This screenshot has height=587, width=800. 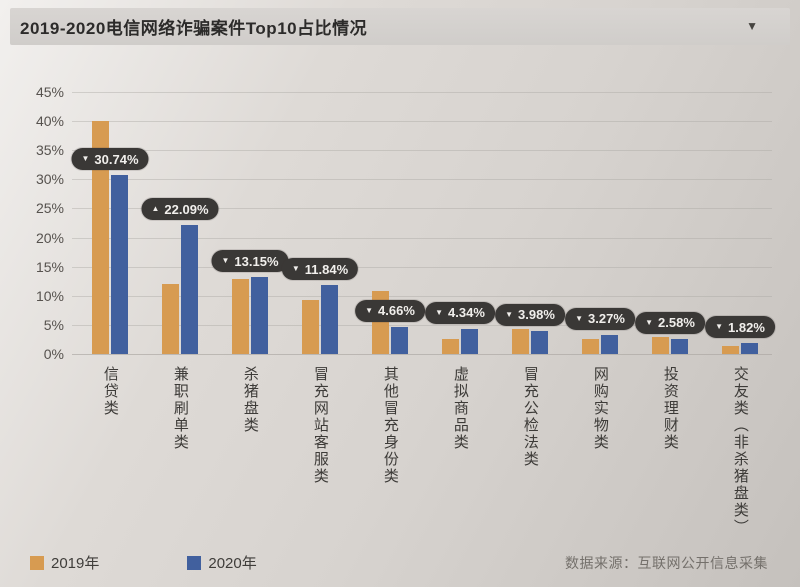 I want to click on value-label-pill: ▼ 4.66%, so click(x=390, y=310).